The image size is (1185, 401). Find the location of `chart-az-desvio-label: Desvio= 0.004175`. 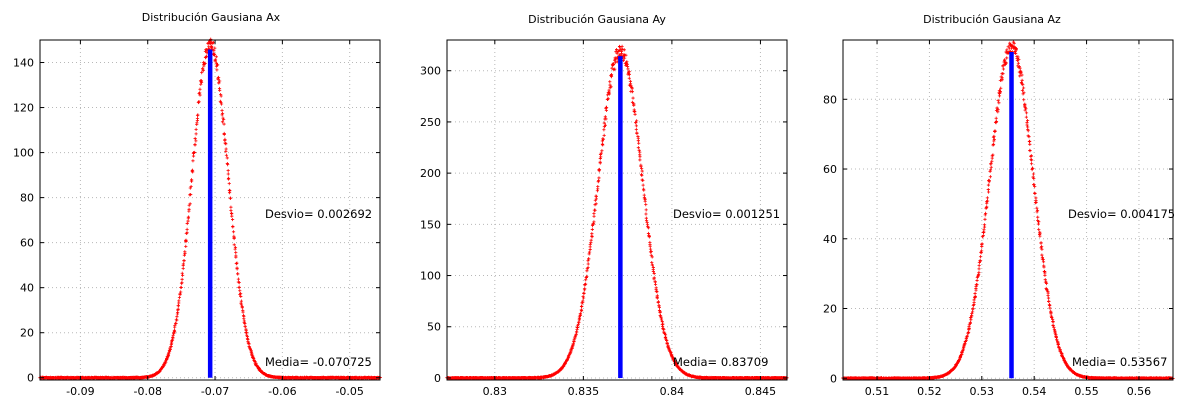

chart-az-desvio-label: Desvio= 0.004175 is located at coordinates (1121, 214).